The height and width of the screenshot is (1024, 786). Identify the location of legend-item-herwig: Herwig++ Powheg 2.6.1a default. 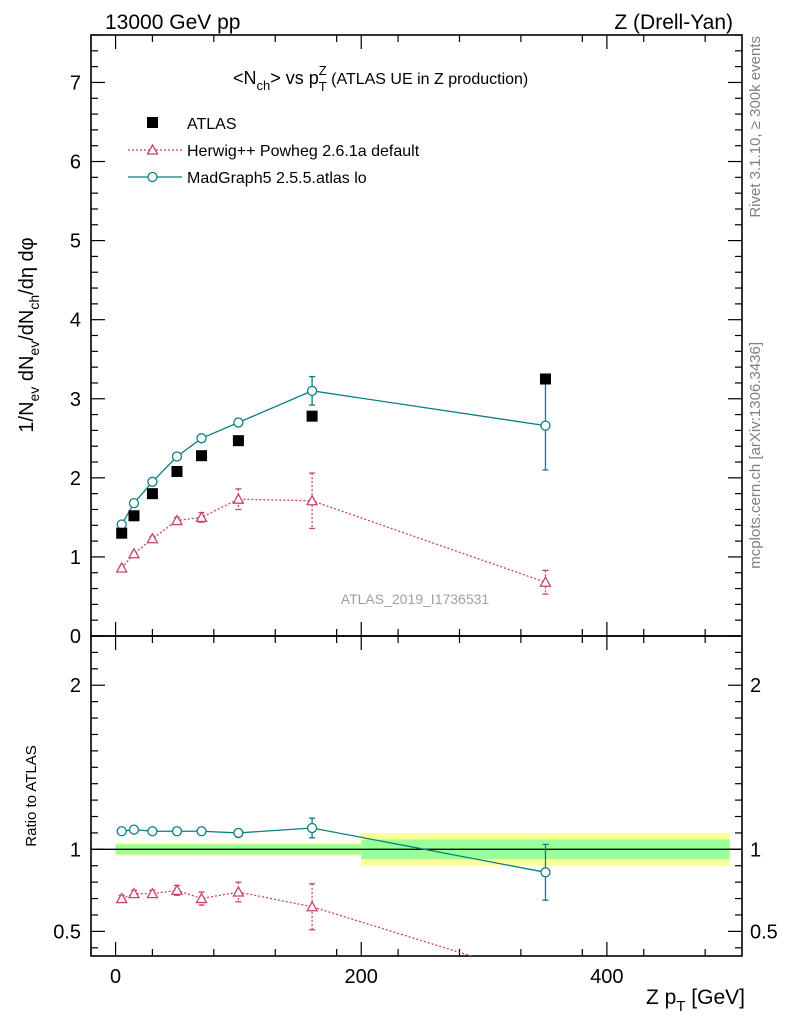
(274, 151).